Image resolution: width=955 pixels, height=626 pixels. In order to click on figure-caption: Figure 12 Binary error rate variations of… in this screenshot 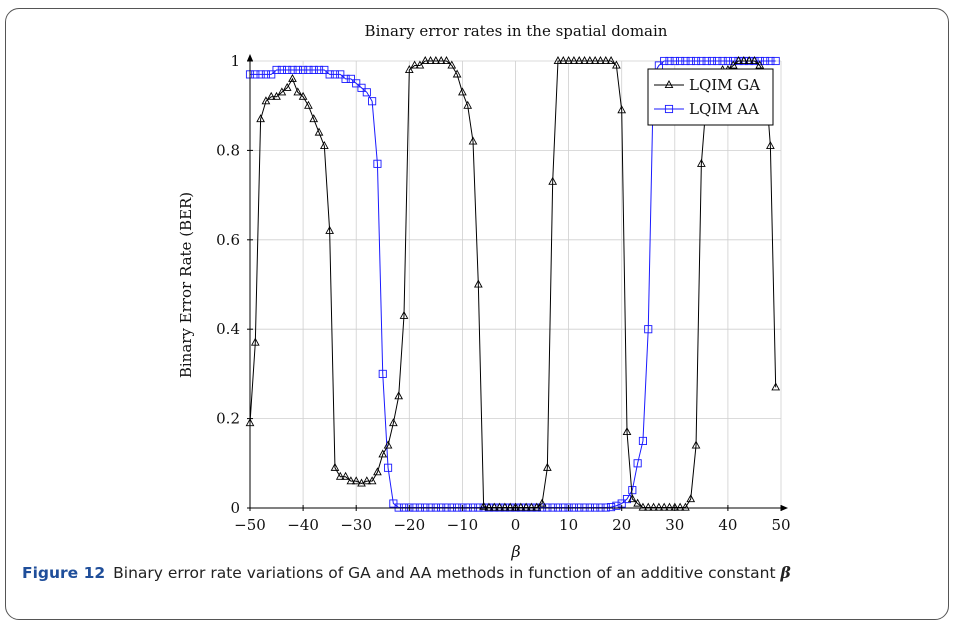, I will do `click(477, 572)`.